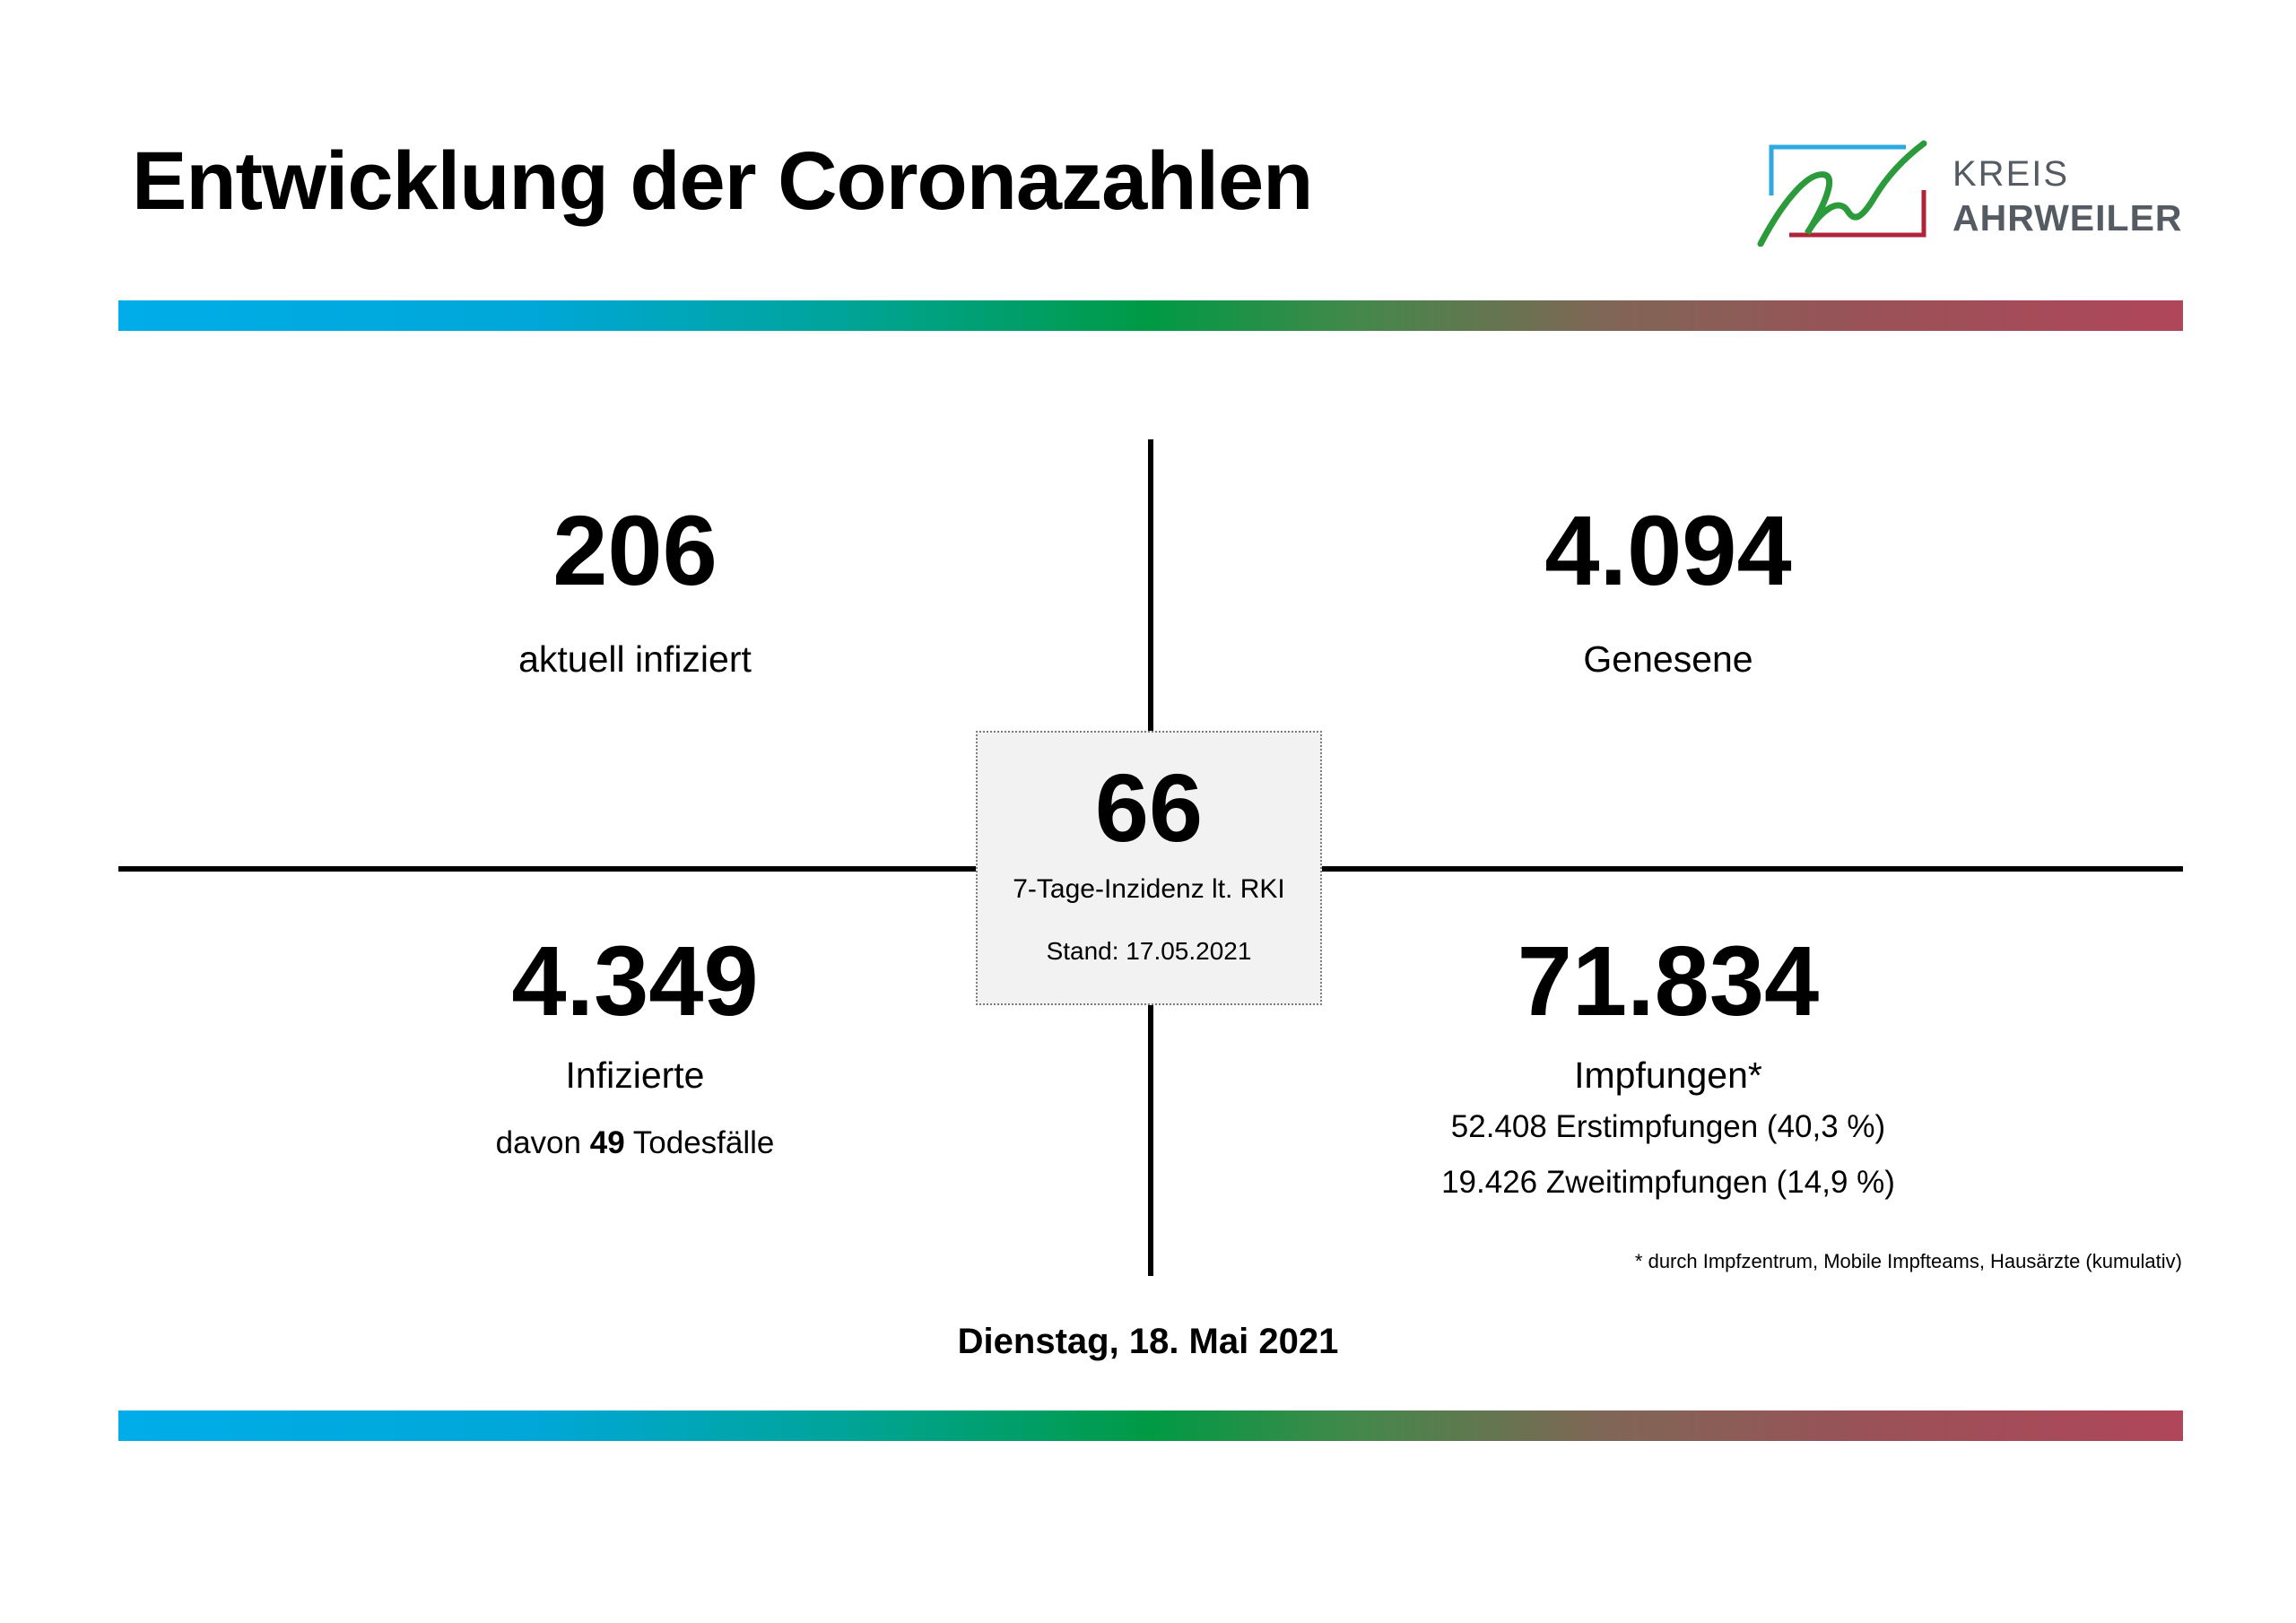 This screenshot has height=1623, width=2296. Describe the element at coordinates (635, 1047) in the screenshot. I see `infected-total-panel: 4.349 Infizierte davon 49 Todesfälle` at that location.